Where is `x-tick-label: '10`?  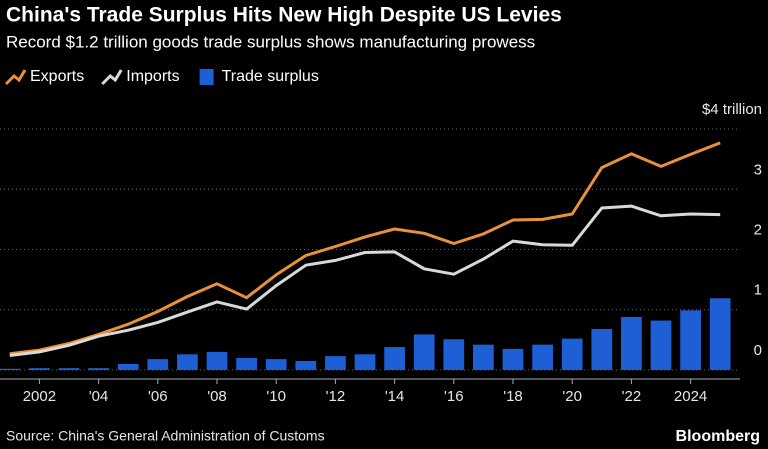
x-tick-label: '10 is located at coordinates (276, 396).